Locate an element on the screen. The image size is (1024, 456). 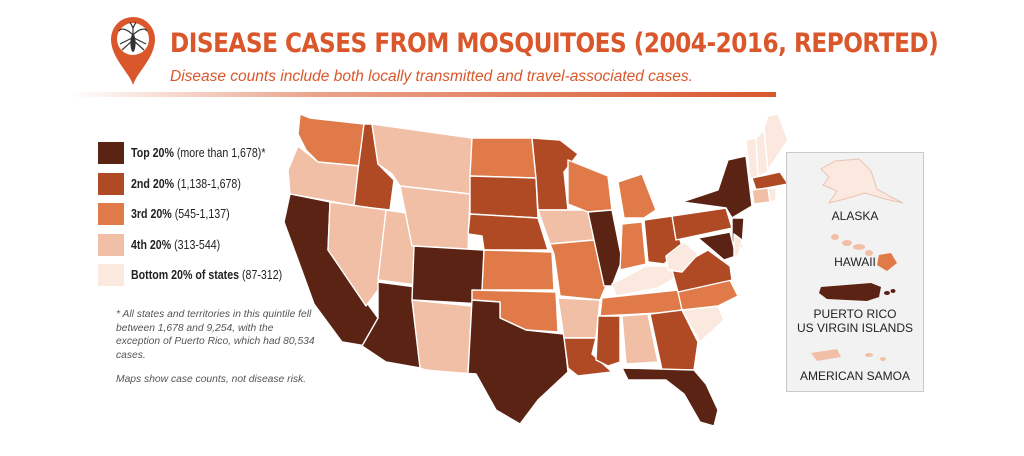
legend-item-bottom: Bottom 20% of states (87-312) is located at coordinates (203, 275).